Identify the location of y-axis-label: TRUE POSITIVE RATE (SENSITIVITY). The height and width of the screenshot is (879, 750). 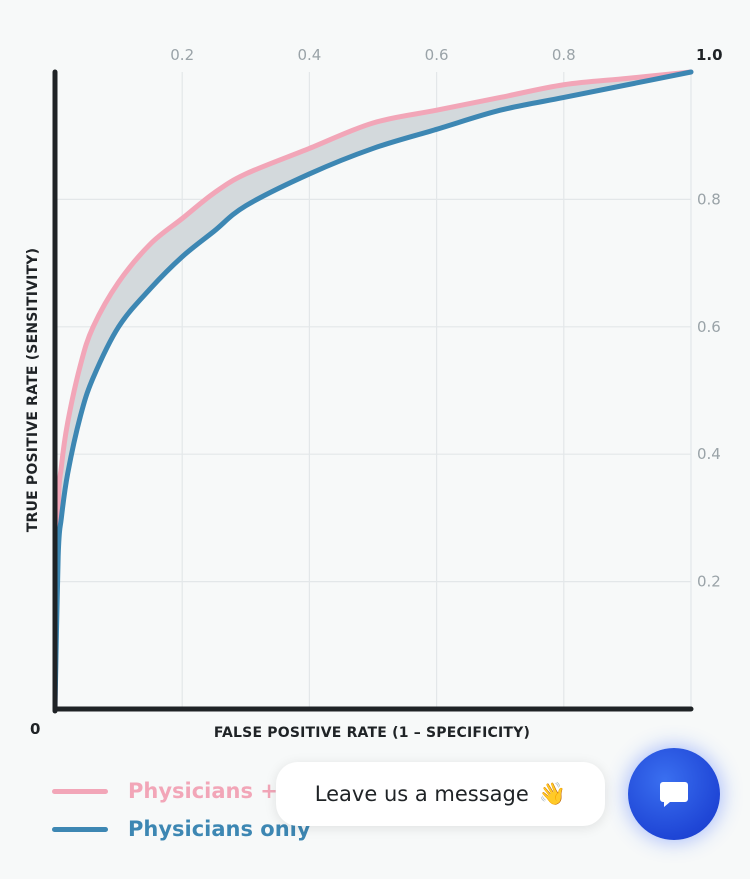
(33, 390).